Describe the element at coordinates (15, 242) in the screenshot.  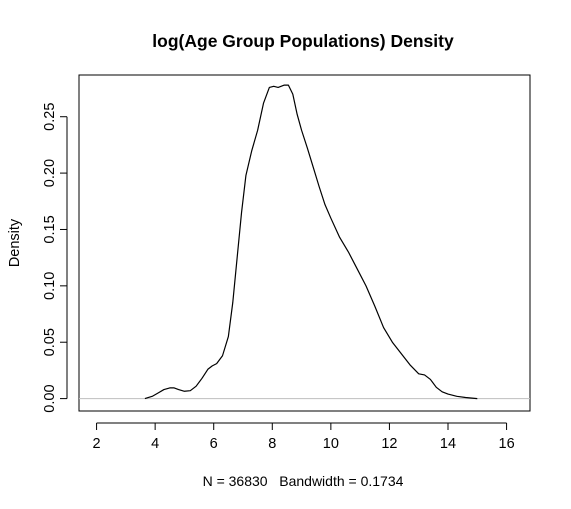
I see `y-axis-label: Density` at that location.